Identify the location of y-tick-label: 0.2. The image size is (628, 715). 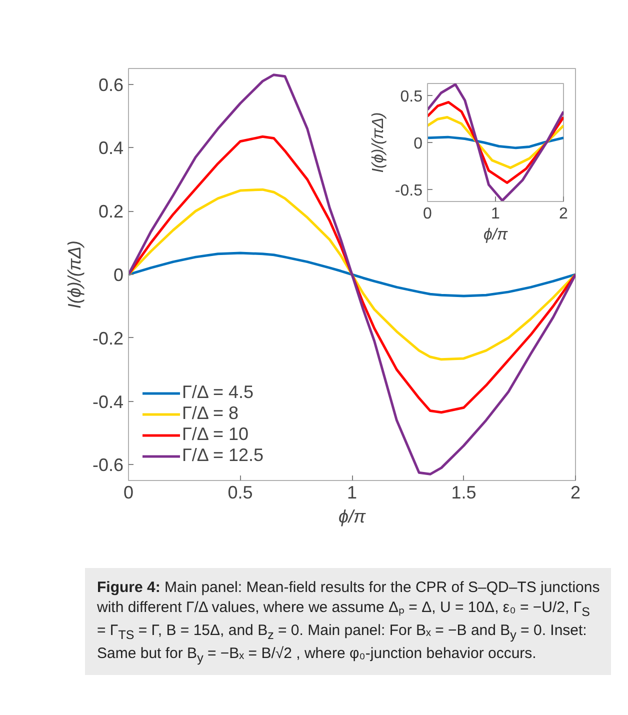
(111, 212).